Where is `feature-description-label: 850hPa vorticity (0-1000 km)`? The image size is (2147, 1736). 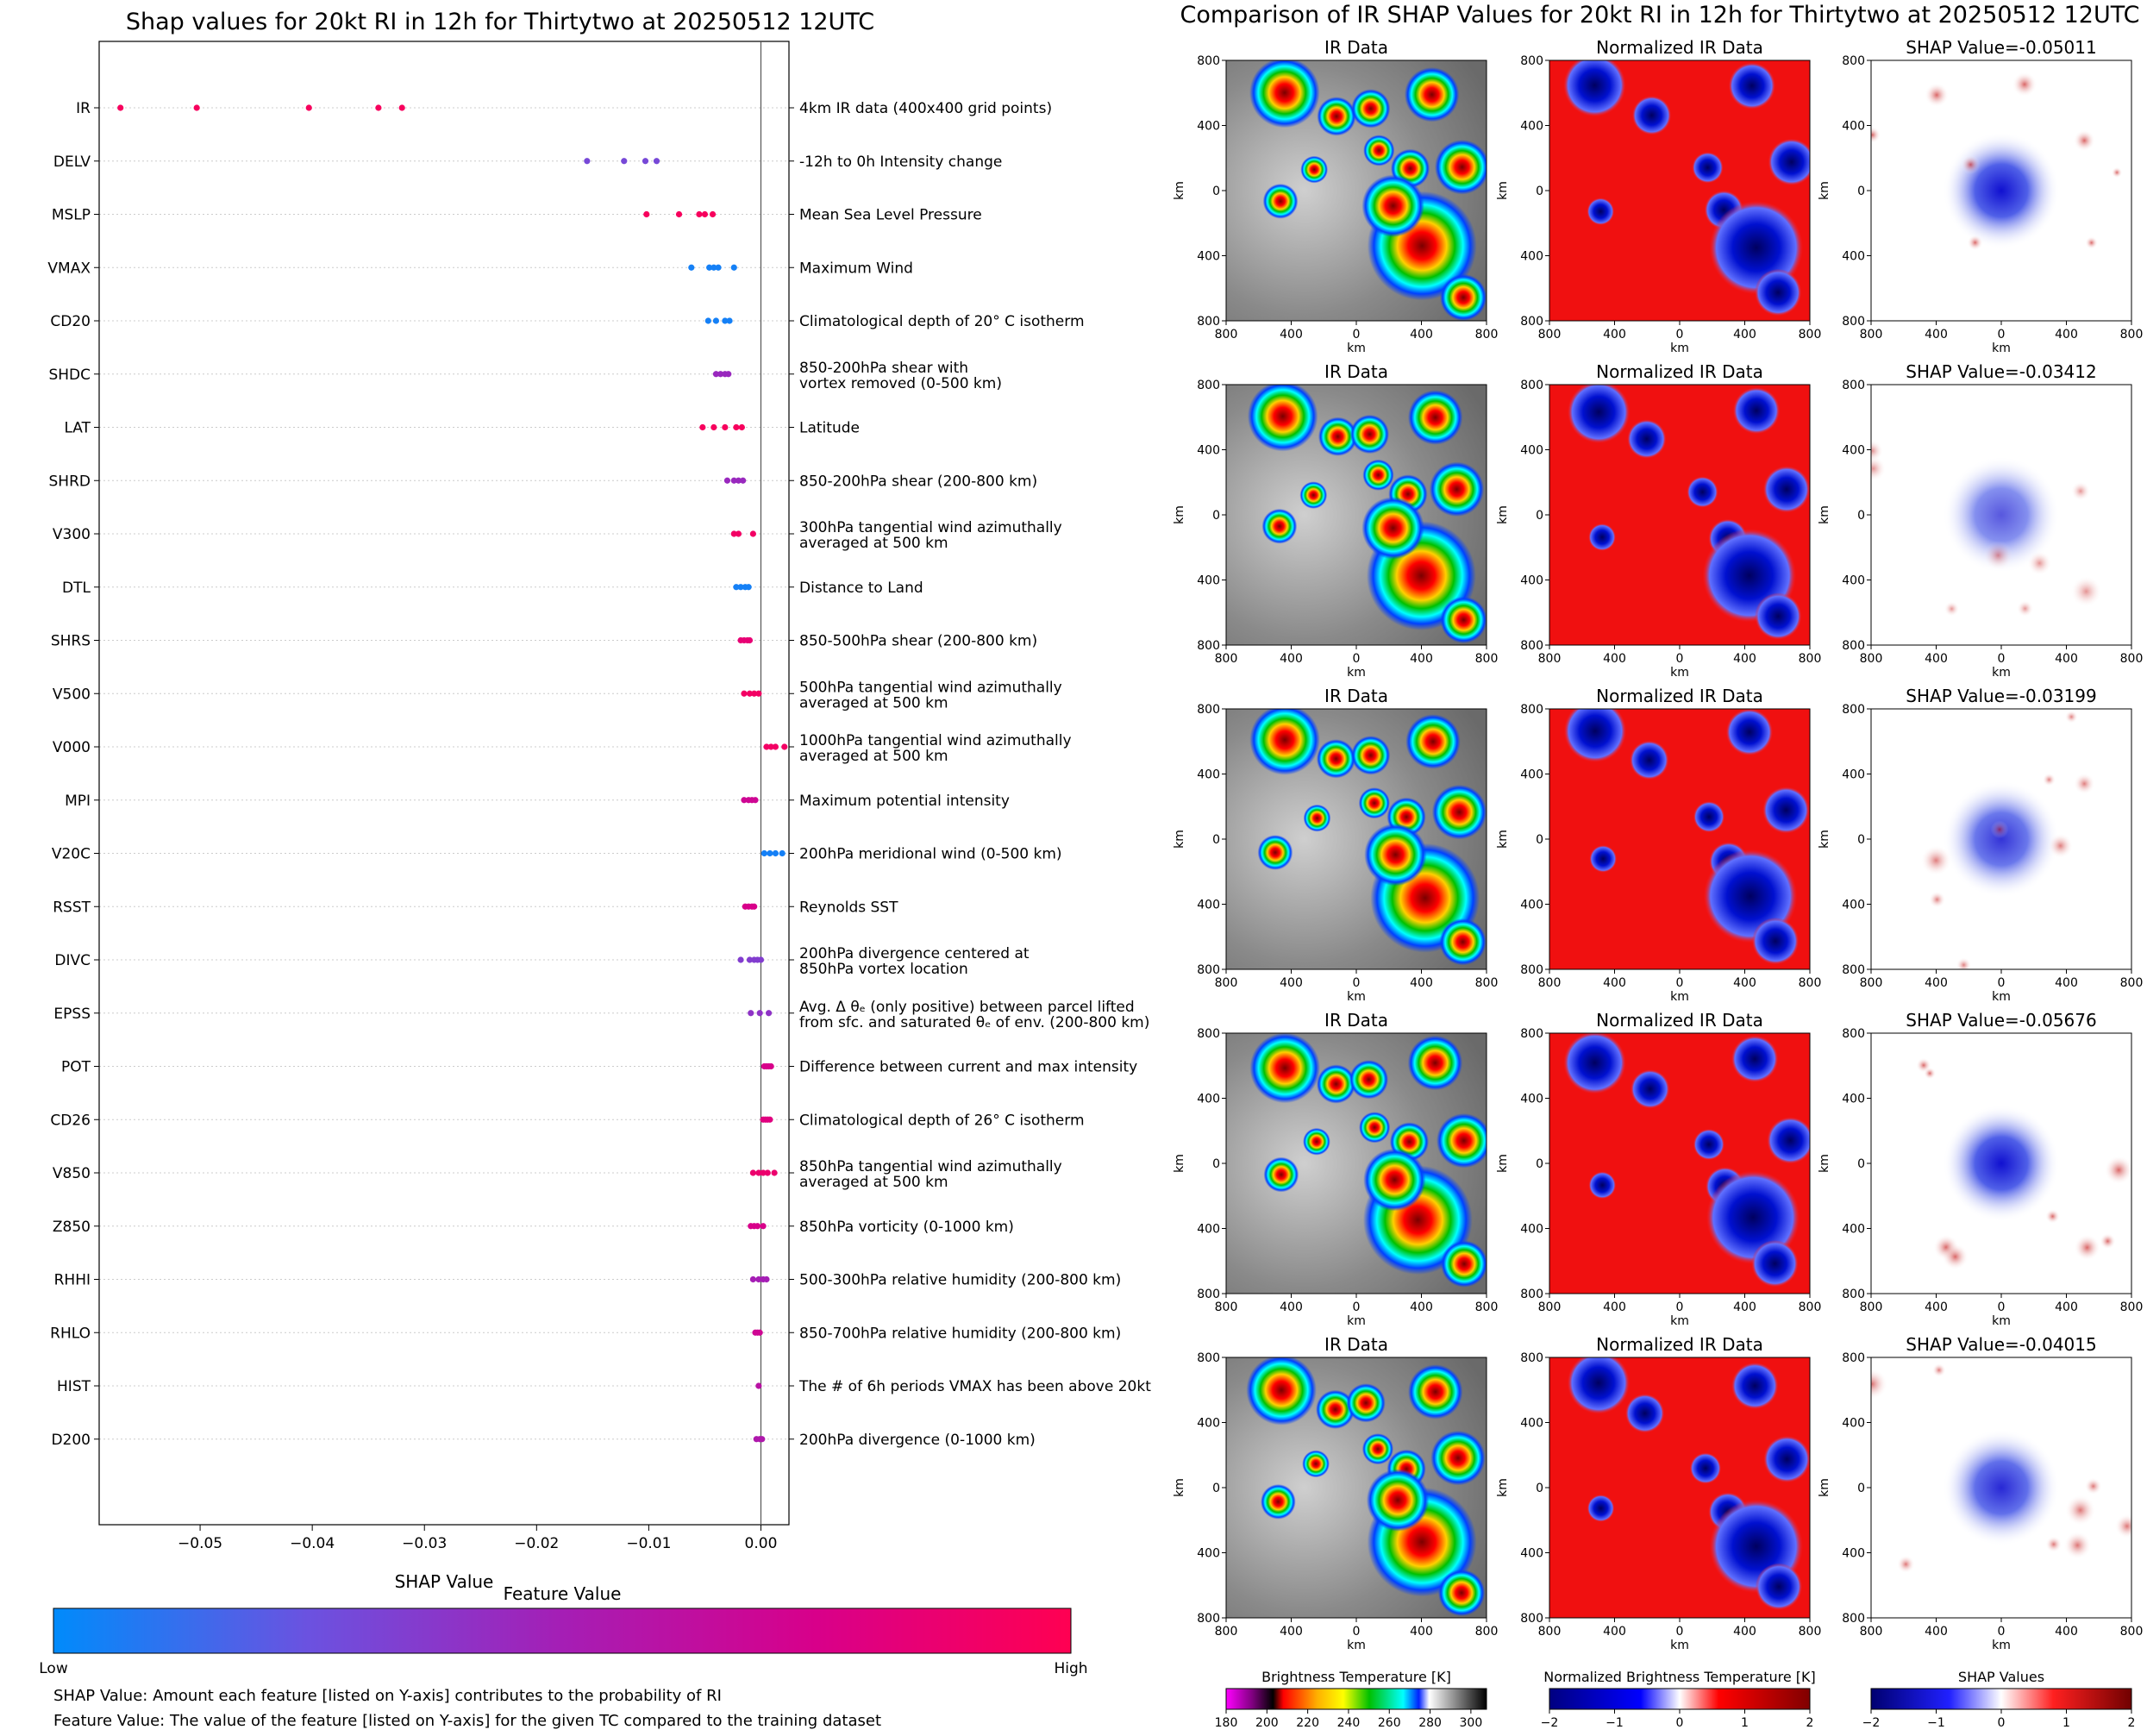
feature-description-label: 850hPa vorticity (0-1000 km) is located at coordinates (906, 1227).